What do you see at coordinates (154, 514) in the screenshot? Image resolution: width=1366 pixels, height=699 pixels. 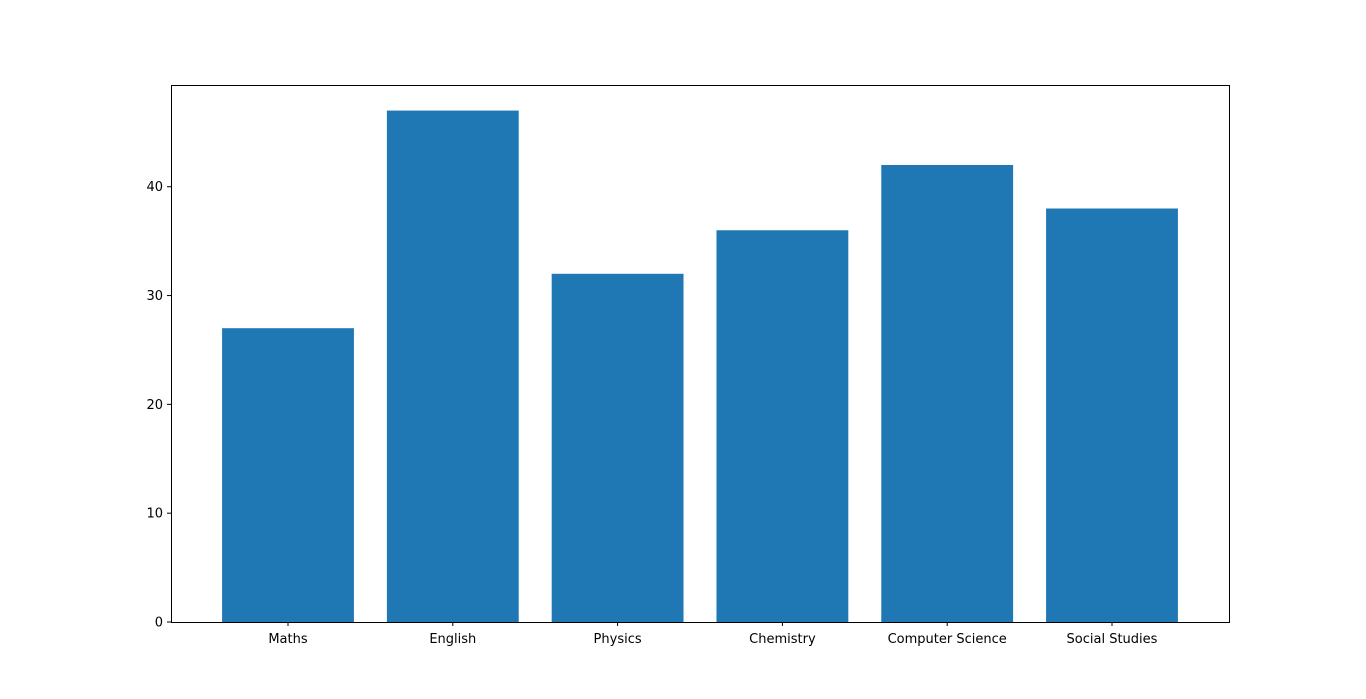 I see `y-tick-label: 10` at bounding box center [154, 514].